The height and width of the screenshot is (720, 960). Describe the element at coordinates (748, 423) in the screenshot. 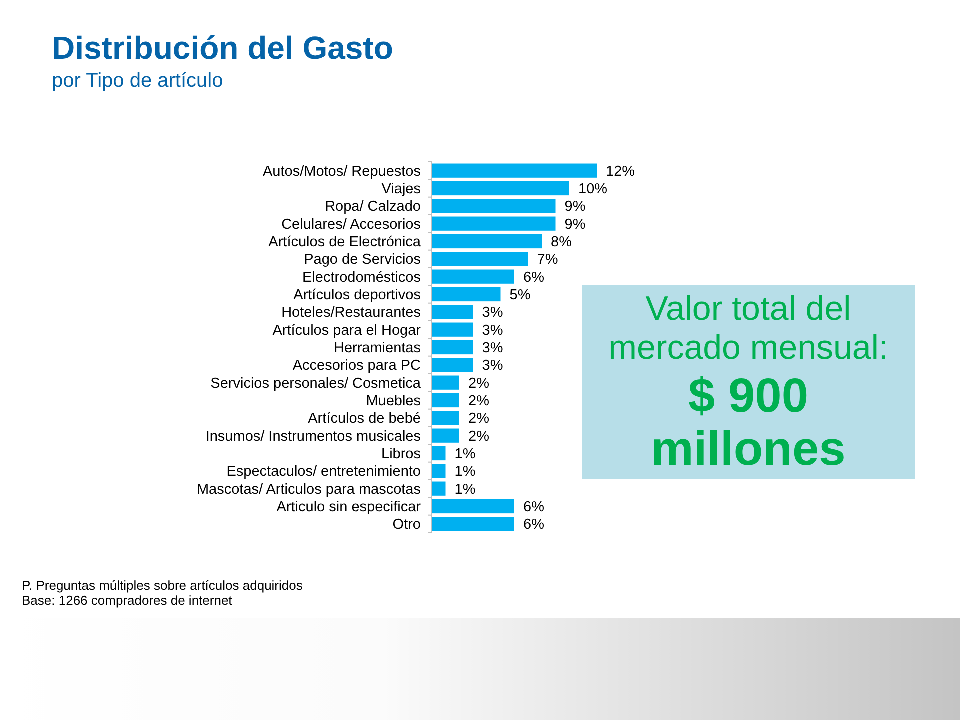

I see `text: $ 900 millones` at that location.